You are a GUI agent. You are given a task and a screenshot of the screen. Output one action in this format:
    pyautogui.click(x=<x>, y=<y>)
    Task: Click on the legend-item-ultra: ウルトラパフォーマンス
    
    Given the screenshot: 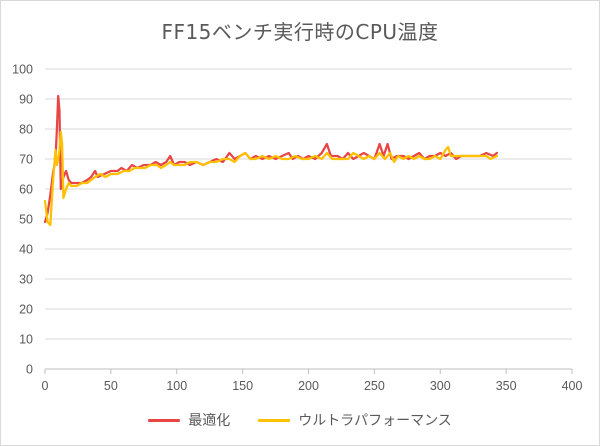 What is the action you would take?
    pyautogui.click(x=355, y=420)
    